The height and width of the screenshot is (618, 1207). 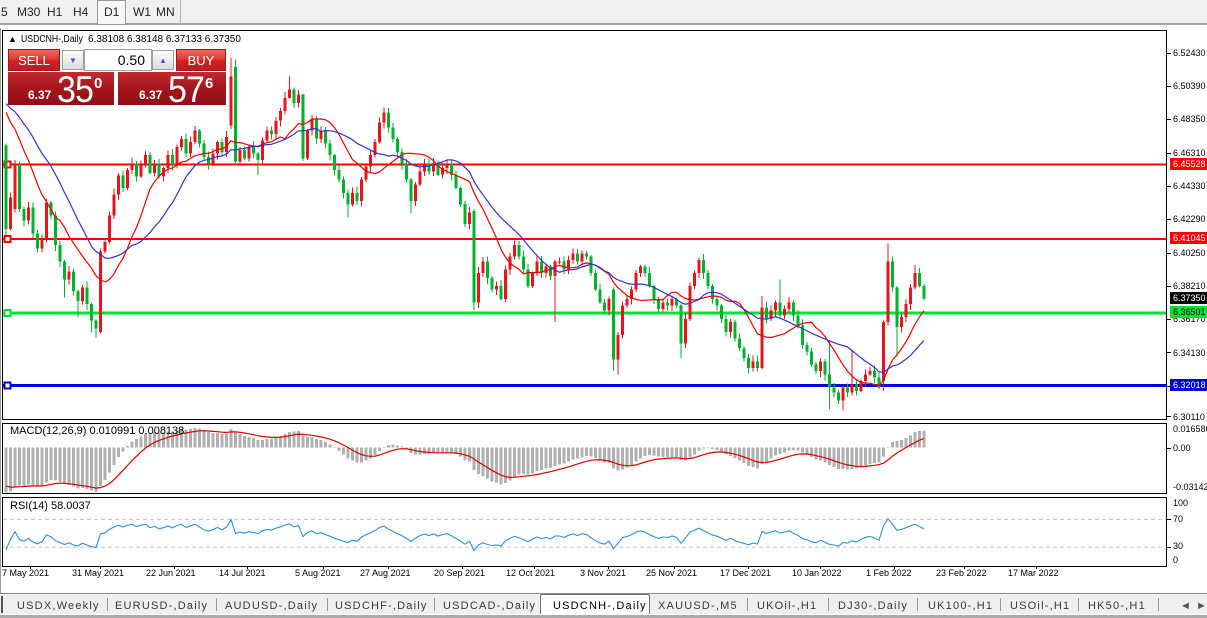 What do you see at coordinates (97, 431) in the screenshot?
I see `svg-text:MACD(12,26,9) 0.010991 0.00813: MACD(12,26,9) 0.010991 0.008138` at bounding box center [97, 431].